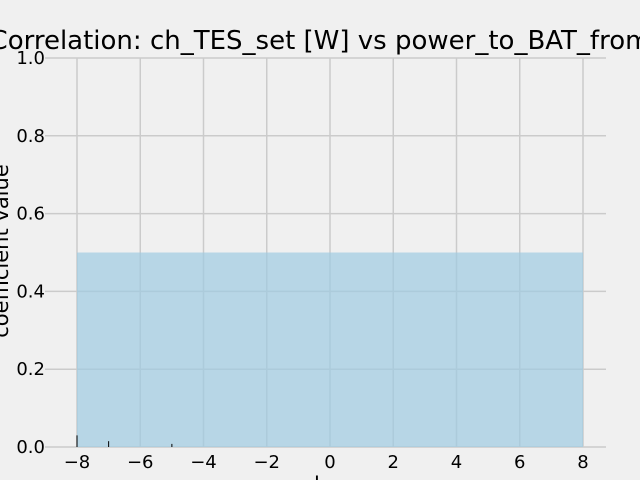 The width and height of the screenshot is (640, 480). What do you see at coordinates (77, 462) in the screenshot?
I see `x-tick-label: −8` at bounding box center [77, 462].